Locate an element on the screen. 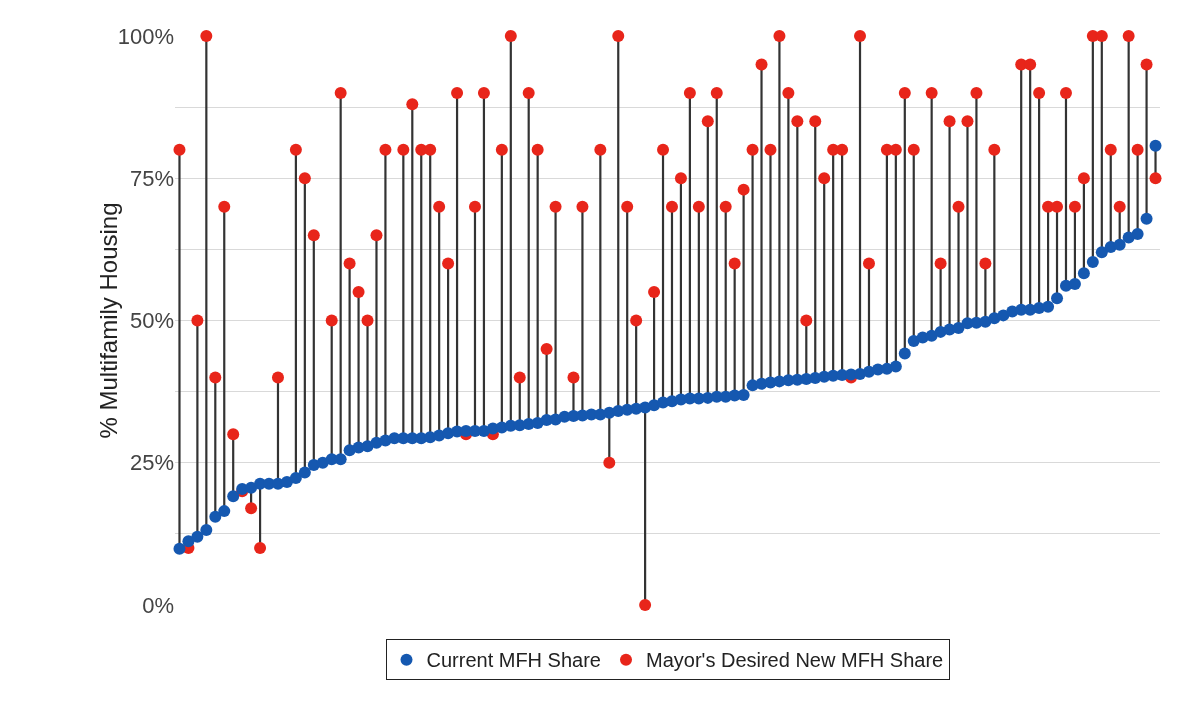 Image resolution: width=1198 pixels, height=715 pixels. y-tick-label: 0% is located at coordinates (158, 605).